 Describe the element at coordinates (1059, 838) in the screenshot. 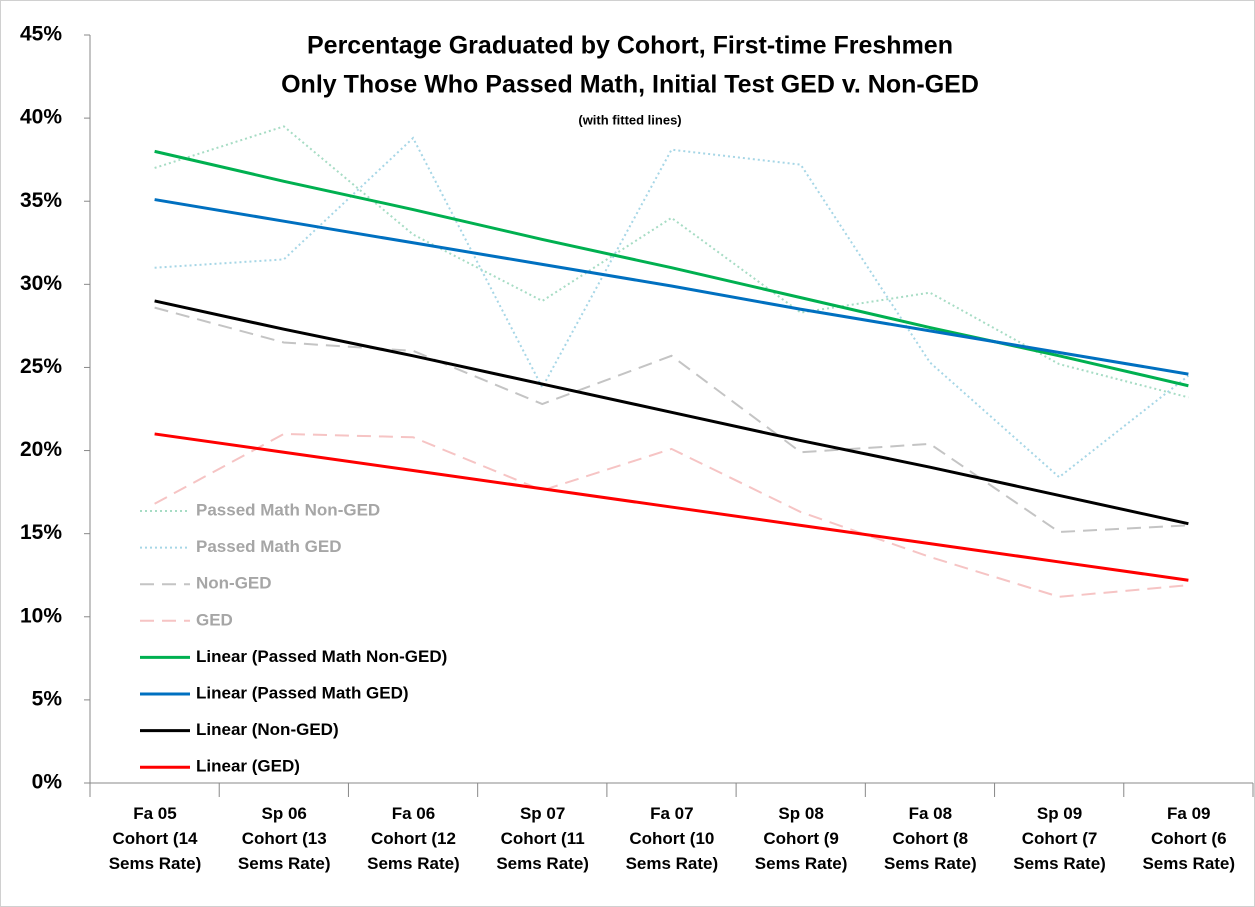

I see `x-tick-label: Sp 09 Cohort (7 Sems Rate)` at that location.